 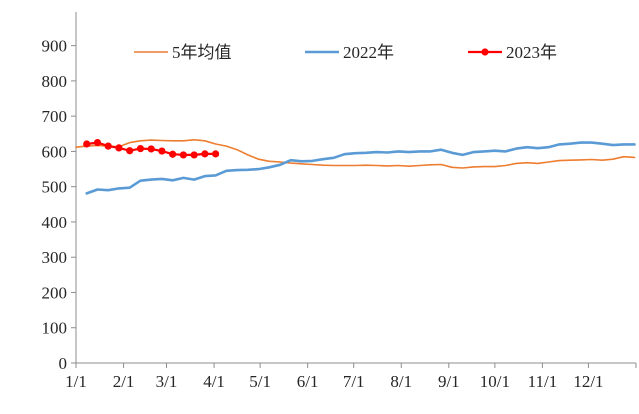 I want to click on x-tick-label: 7/1, so click(x=354, y=381).